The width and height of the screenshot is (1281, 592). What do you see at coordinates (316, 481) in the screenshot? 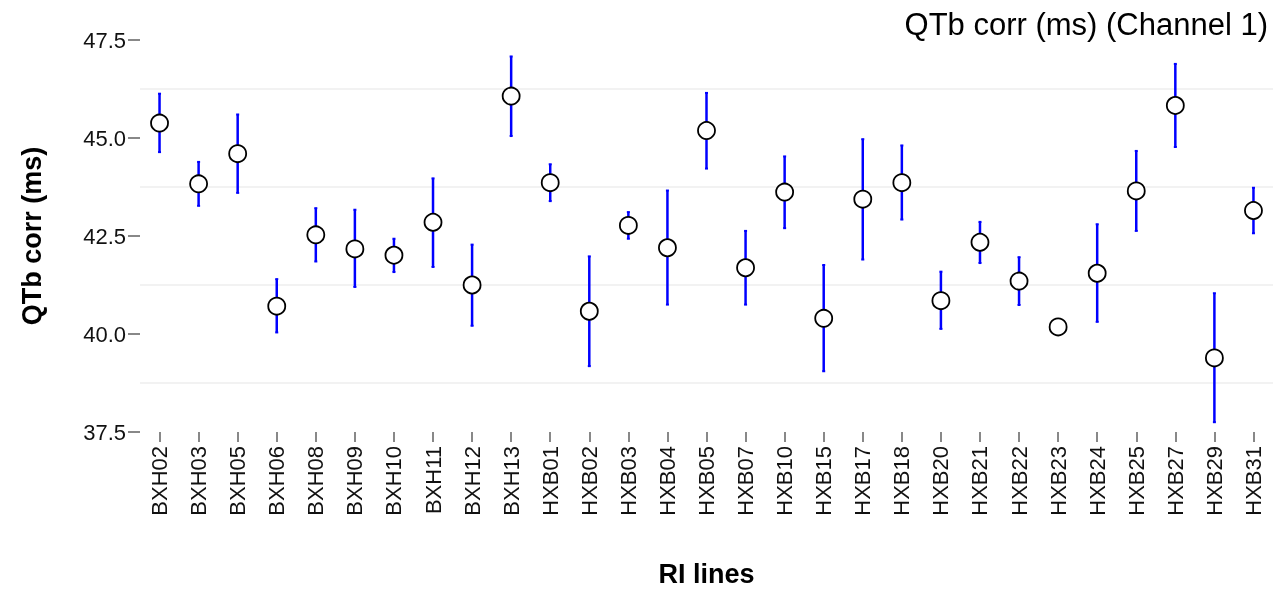
I see `x-tick-label: BXH08` at bounding box center [316, 481].